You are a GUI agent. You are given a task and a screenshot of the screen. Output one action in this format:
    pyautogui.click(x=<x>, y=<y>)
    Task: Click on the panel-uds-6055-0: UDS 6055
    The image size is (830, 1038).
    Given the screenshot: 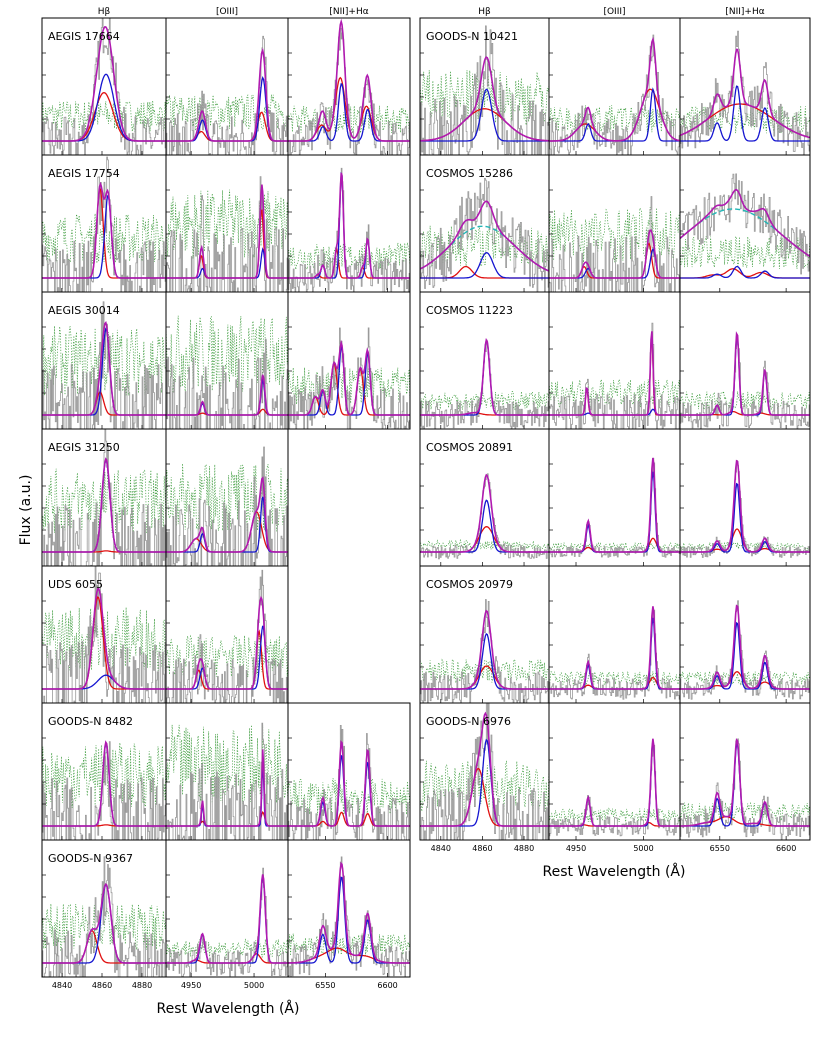 What is the action you would take?
    pyautogui.click(x=104, y=634)
    